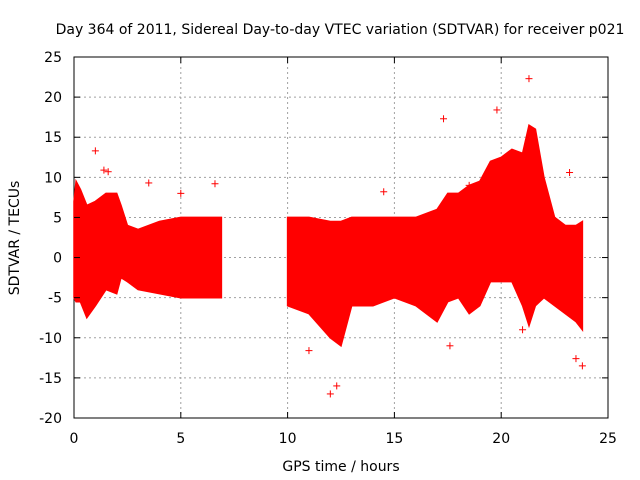  I want to click on x-tick-label: 5, so click(180, 439).